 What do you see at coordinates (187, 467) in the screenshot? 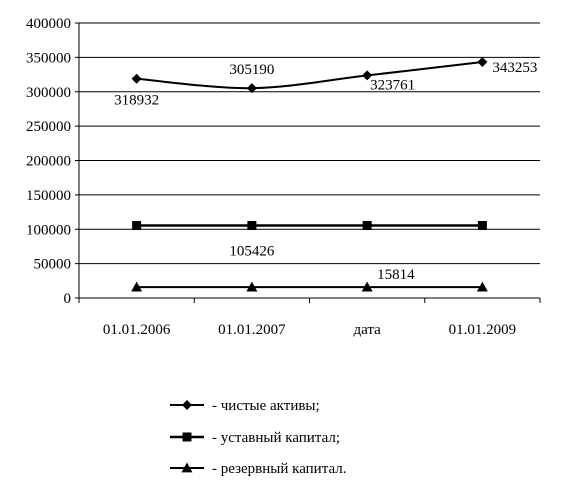
I see `legend-marker-triangle` at bounding box center [187, 467].